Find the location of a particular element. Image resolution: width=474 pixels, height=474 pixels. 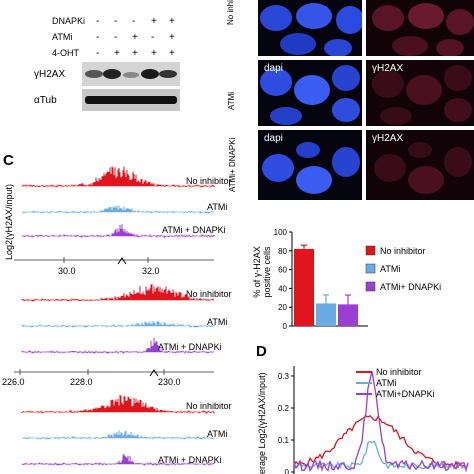

track-label-atmi-dnapki-1: ATMi + DNAPKi is located at coordinates (194, 230).